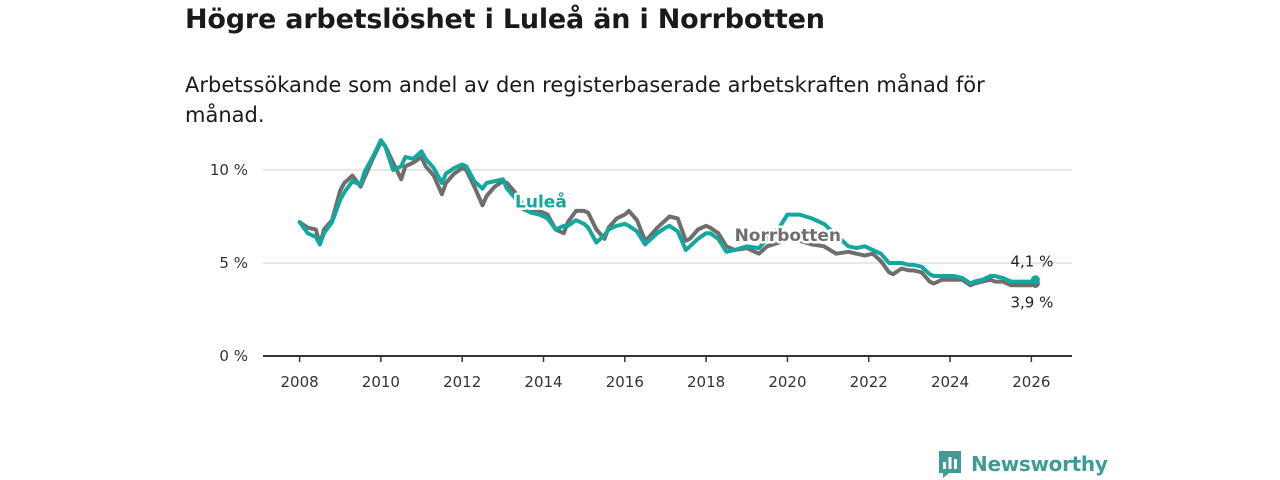 Image resolution: width=1280 pixels, height=480 pixels. What do you see at coordinates (233, 263) in the screenshot?
I see `y-tick-label: 5 %` at bounding box center [233, 263].